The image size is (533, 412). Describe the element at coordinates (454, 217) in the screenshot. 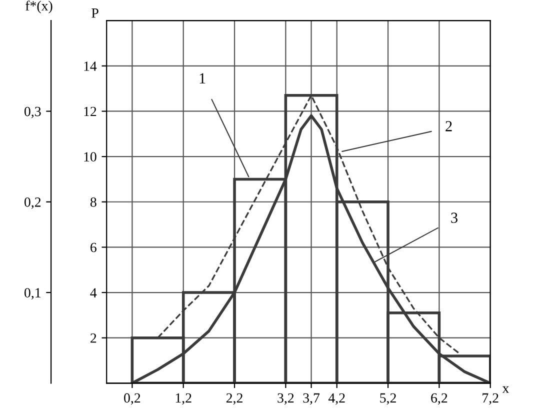

I see `annotation: 3` at that location.